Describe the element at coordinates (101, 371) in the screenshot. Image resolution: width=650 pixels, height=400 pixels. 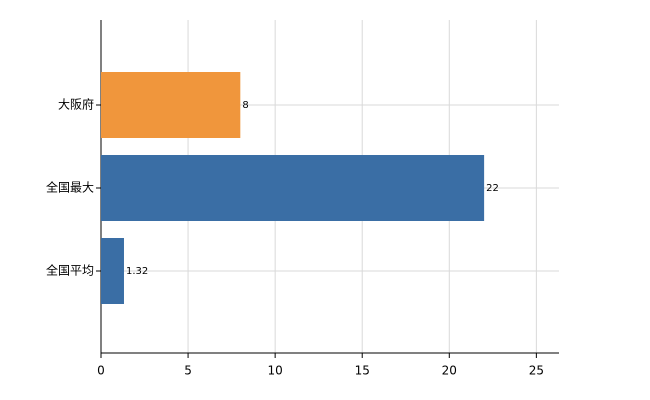
I see `x-tick-label: 0` at that location.